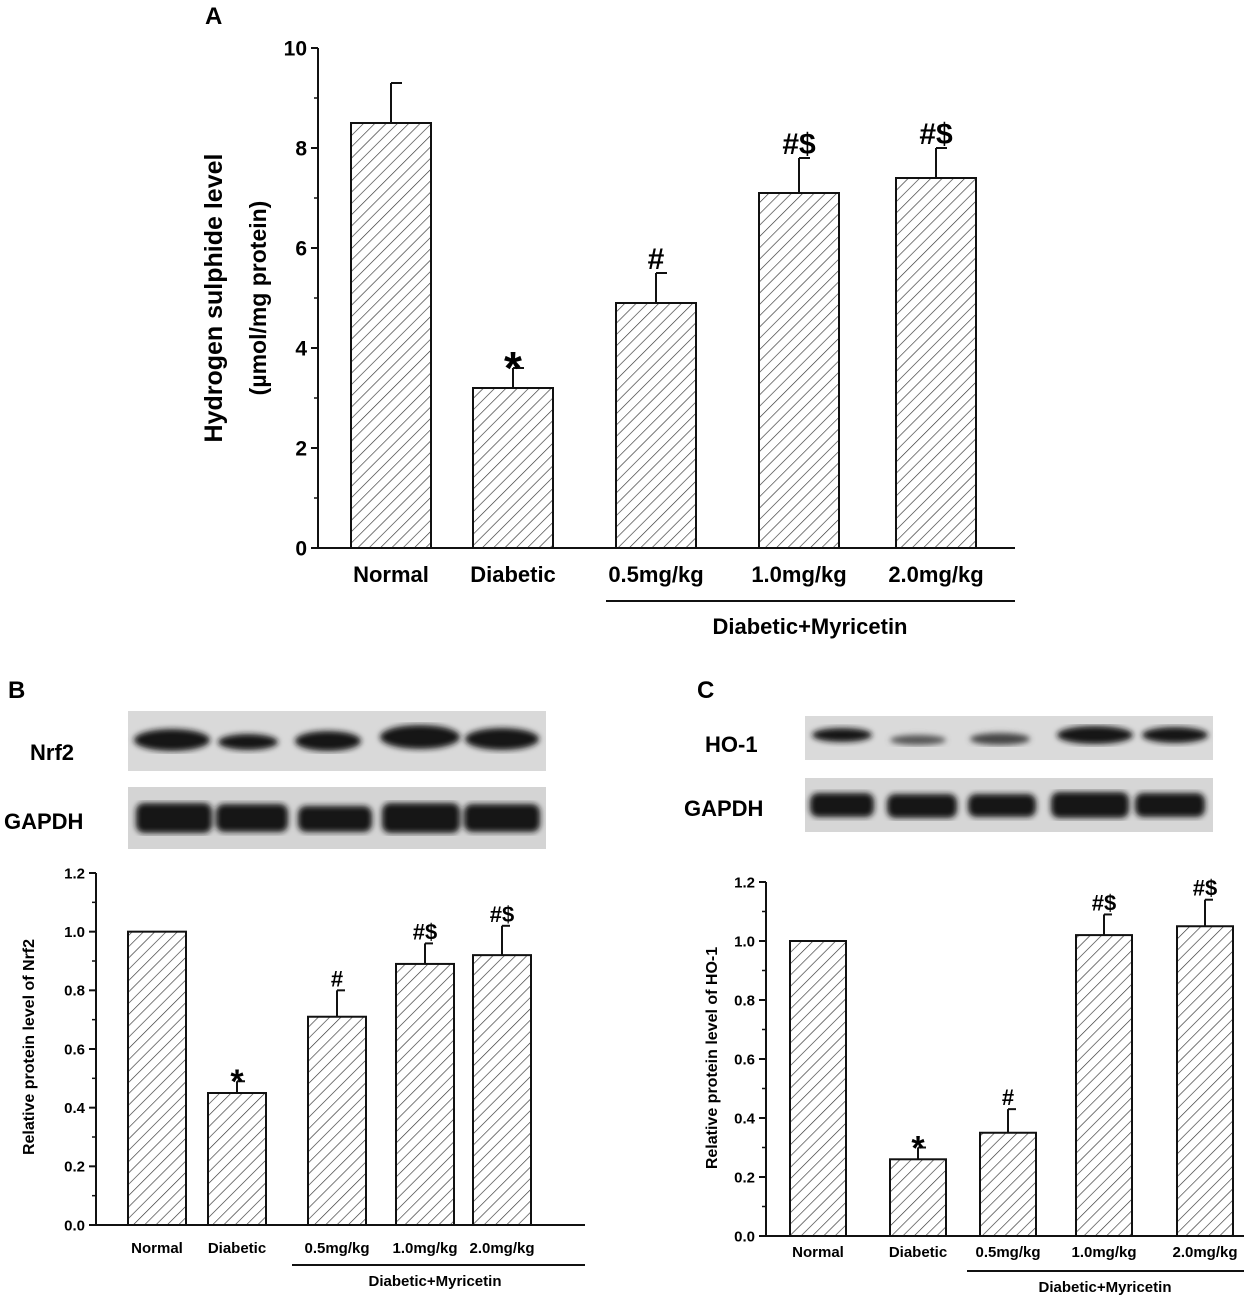  What do you see at coordinates (744, 941) in the screenshot?
I see `y-tick-label-c: 1.0` at bounding box center [744, 941].